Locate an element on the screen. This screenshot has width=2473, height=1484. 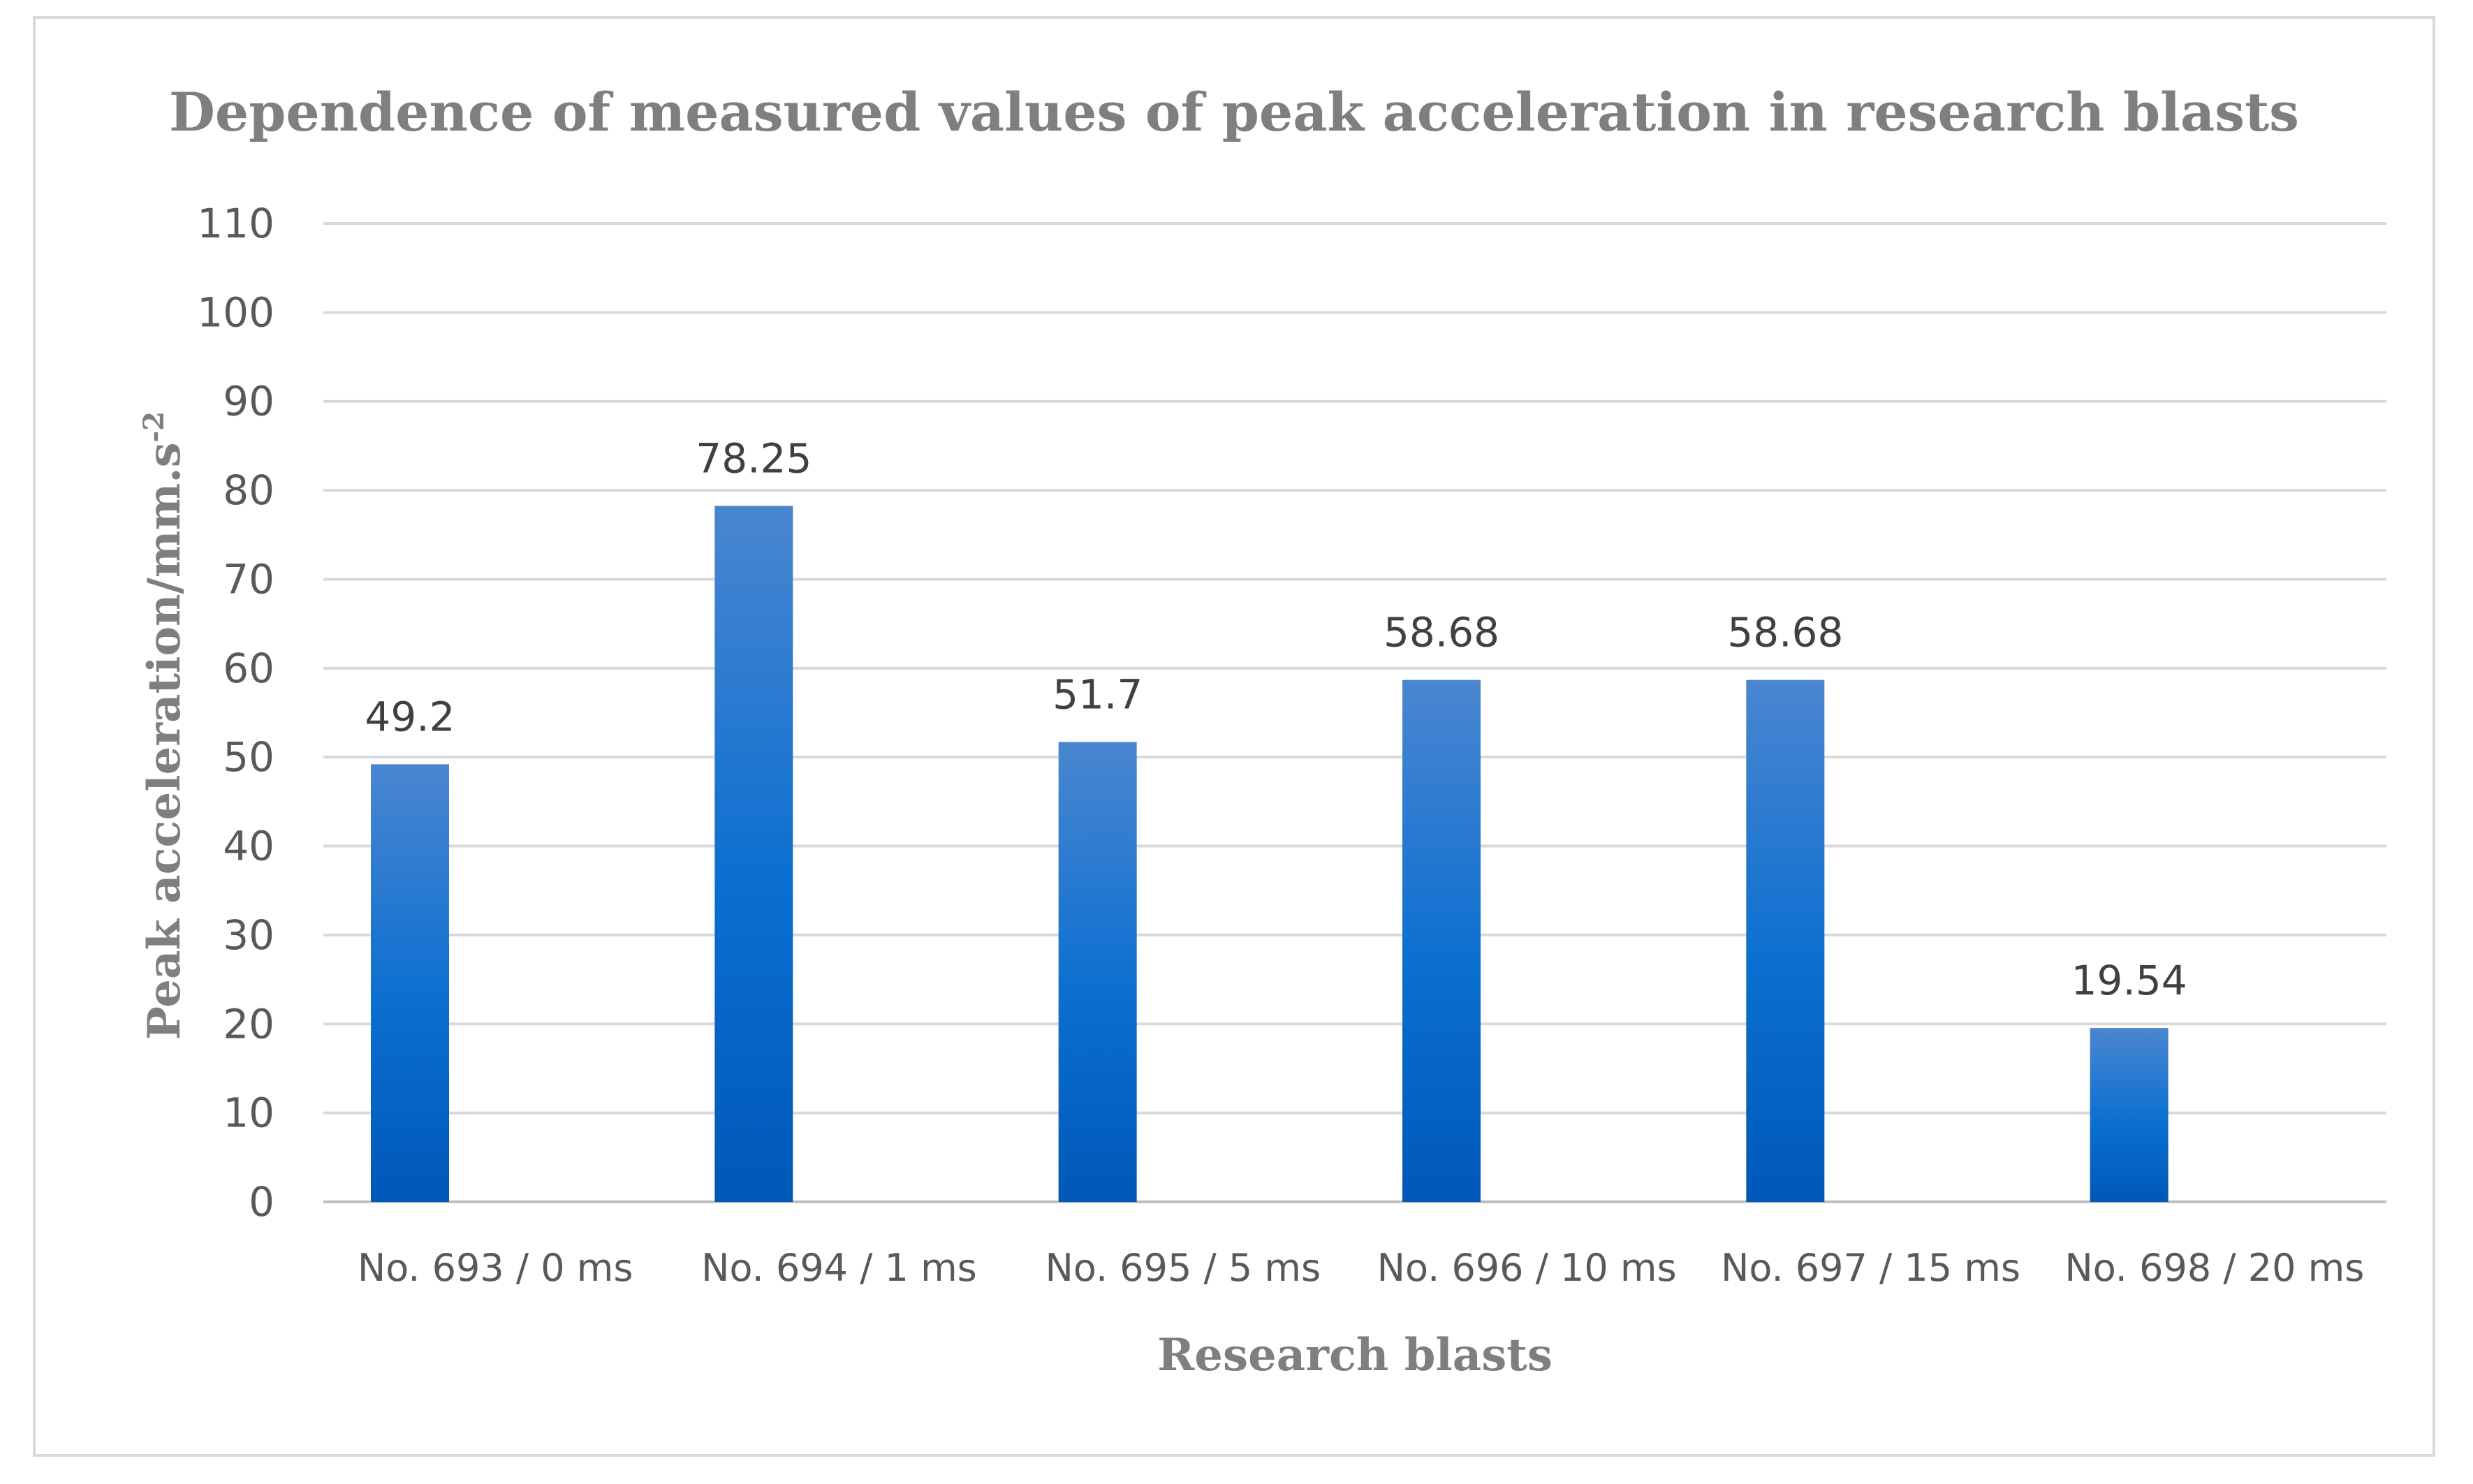
y-axis-title: Peak acceleration/mm.s-2 is located at coordinates (164, 725).